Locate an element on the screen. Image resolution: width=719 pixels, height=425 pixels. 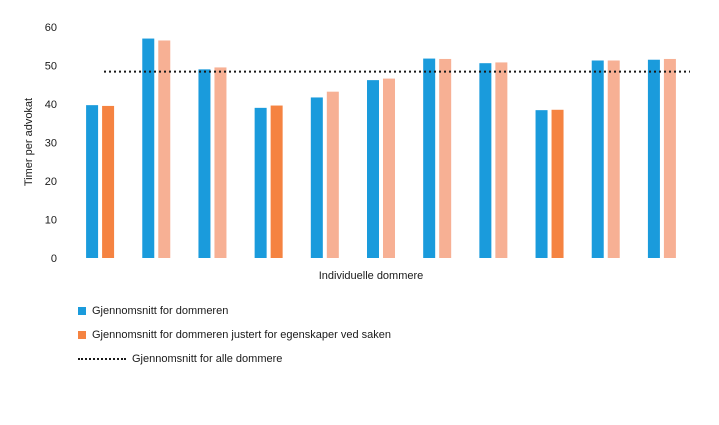
legend-dotted-line is located at coordinates (102, 359).